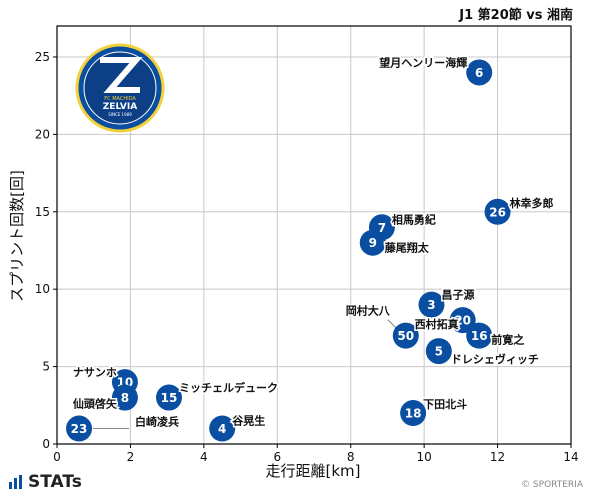 This screenshot has height=496, width=591. I want to click on player-number: 7, so click(382, 228).